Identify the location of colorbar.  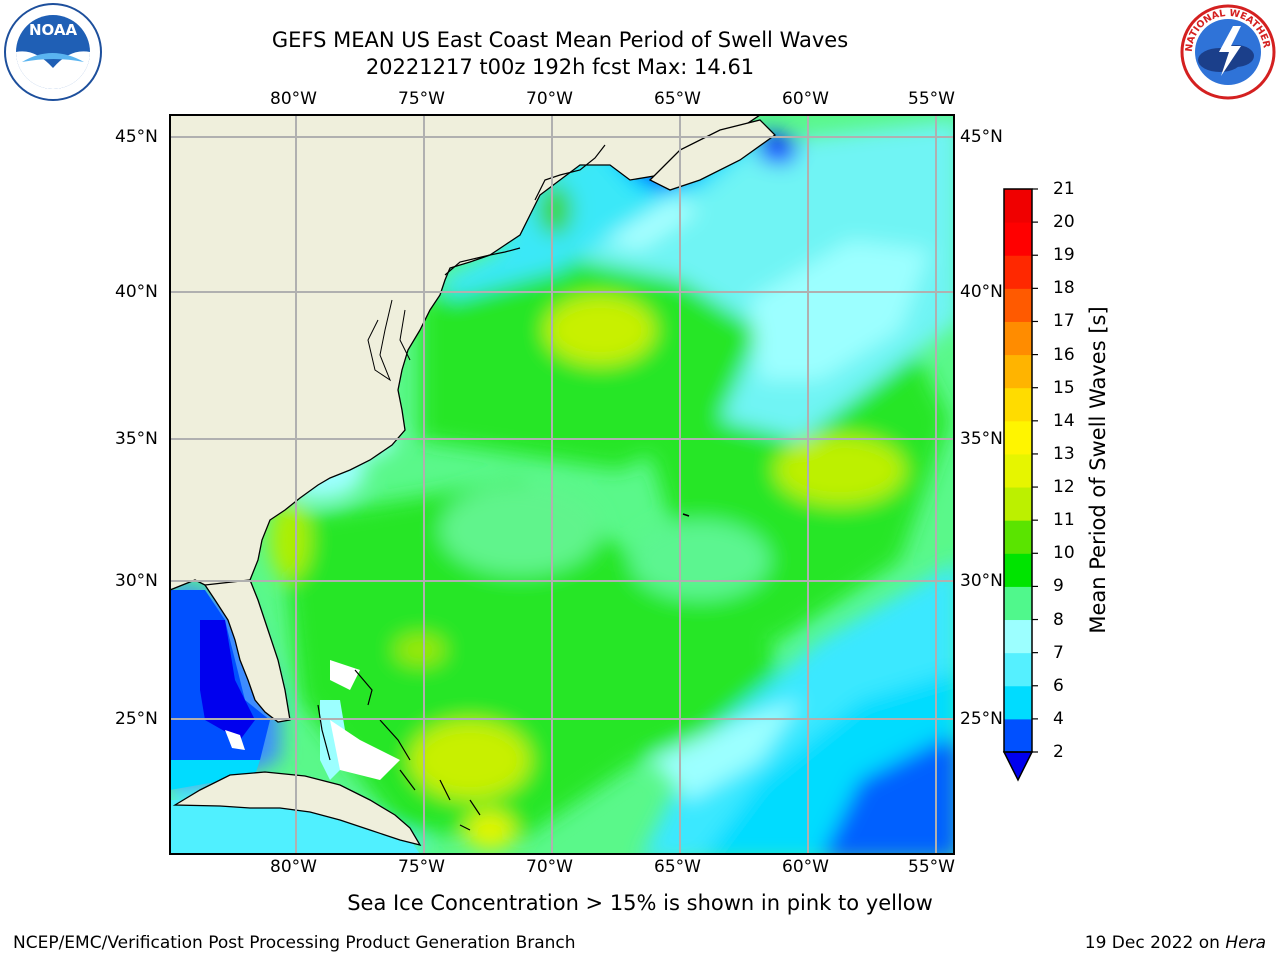
(1020, 485).